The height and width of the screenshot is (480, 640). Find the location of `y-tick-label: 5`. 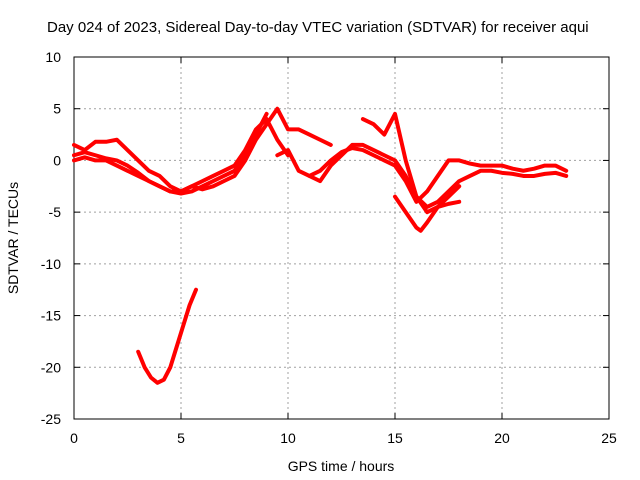

y-tick-label: 5 is located at coordinates (57, 109).